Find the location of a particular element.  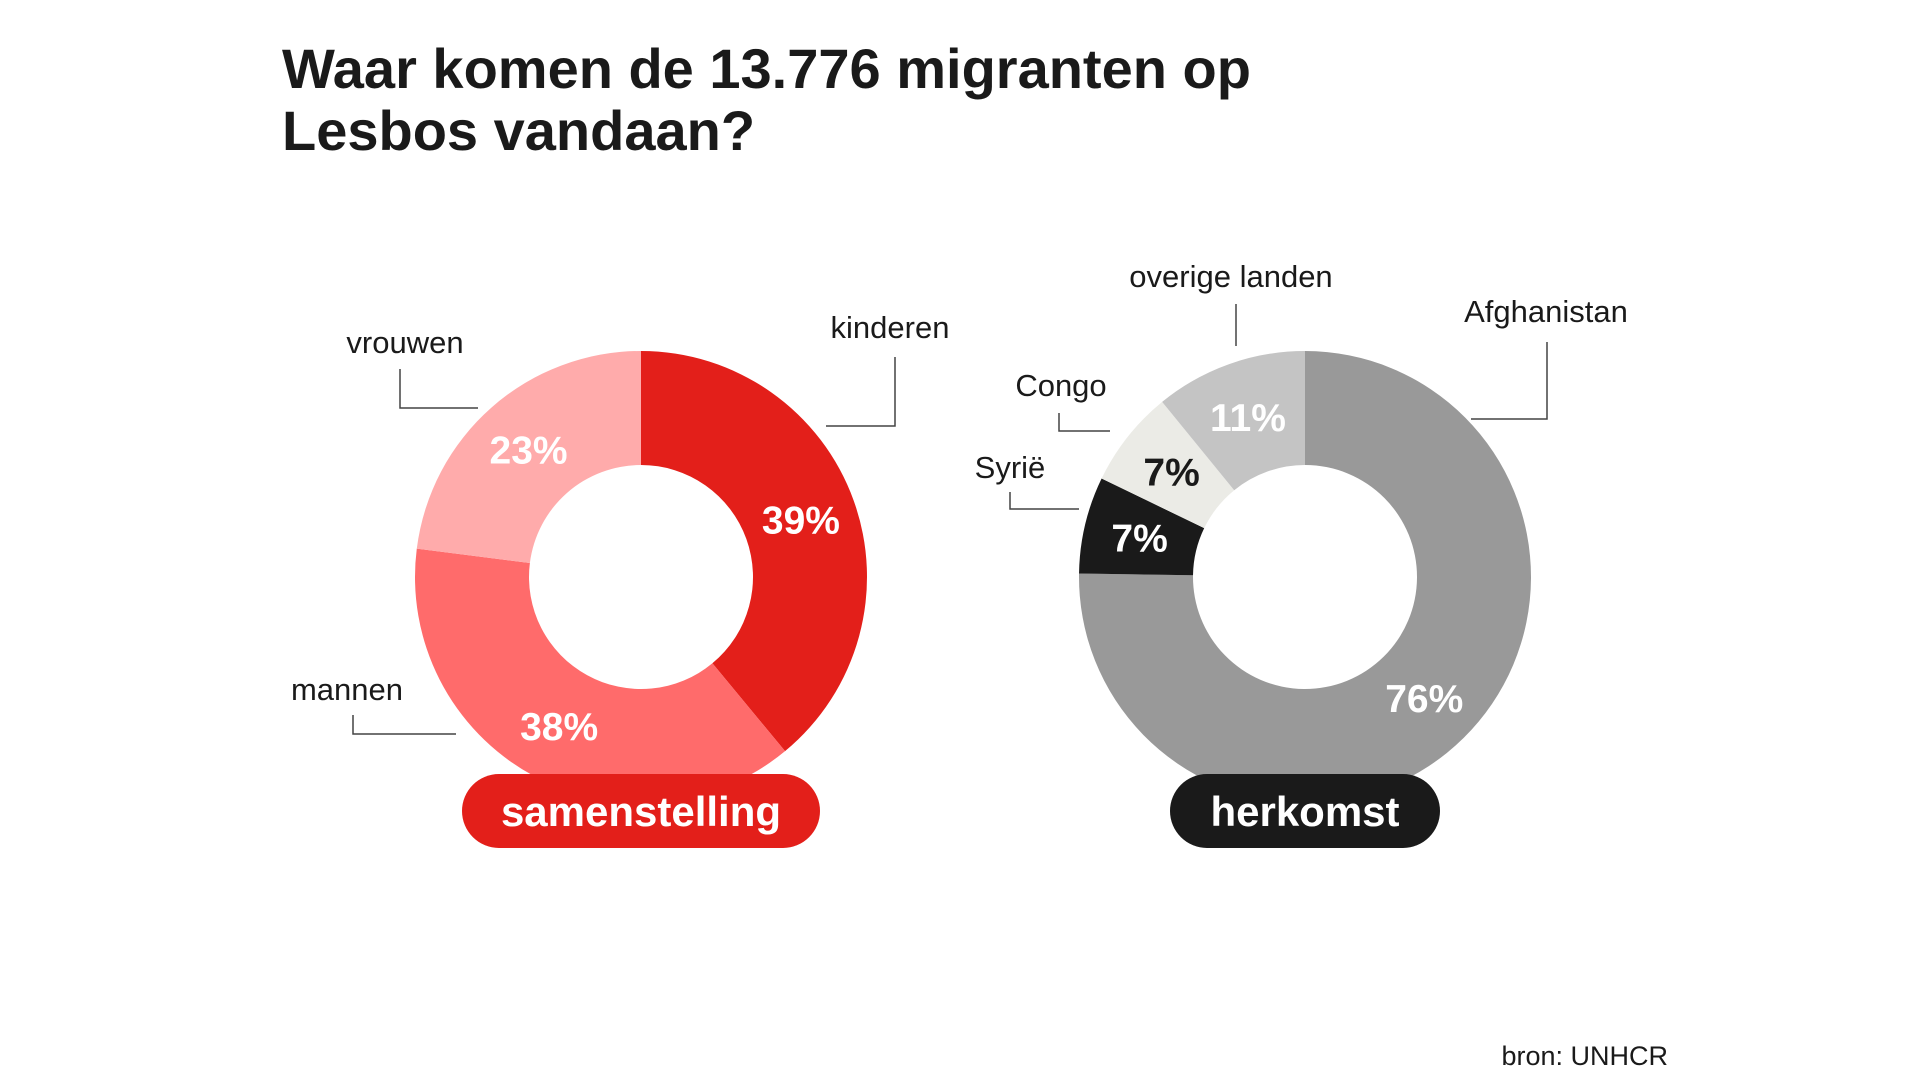

slice-value-label-overige-landen: 11% is located at coordinates (1248, 418).